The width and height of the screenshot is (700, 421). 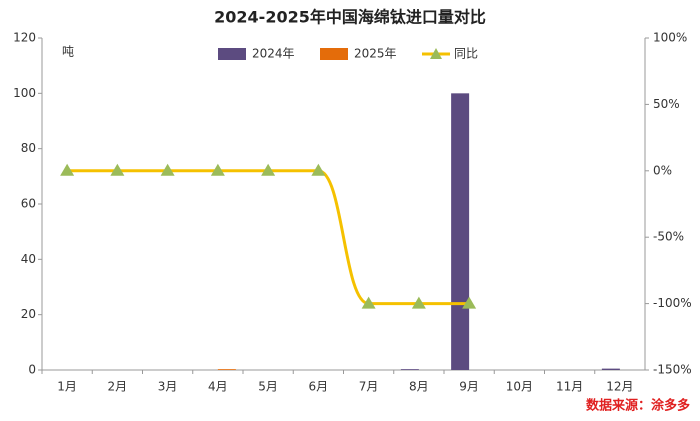 I want to click on y2-tick-label: 50%, so click(x=666, y=104).